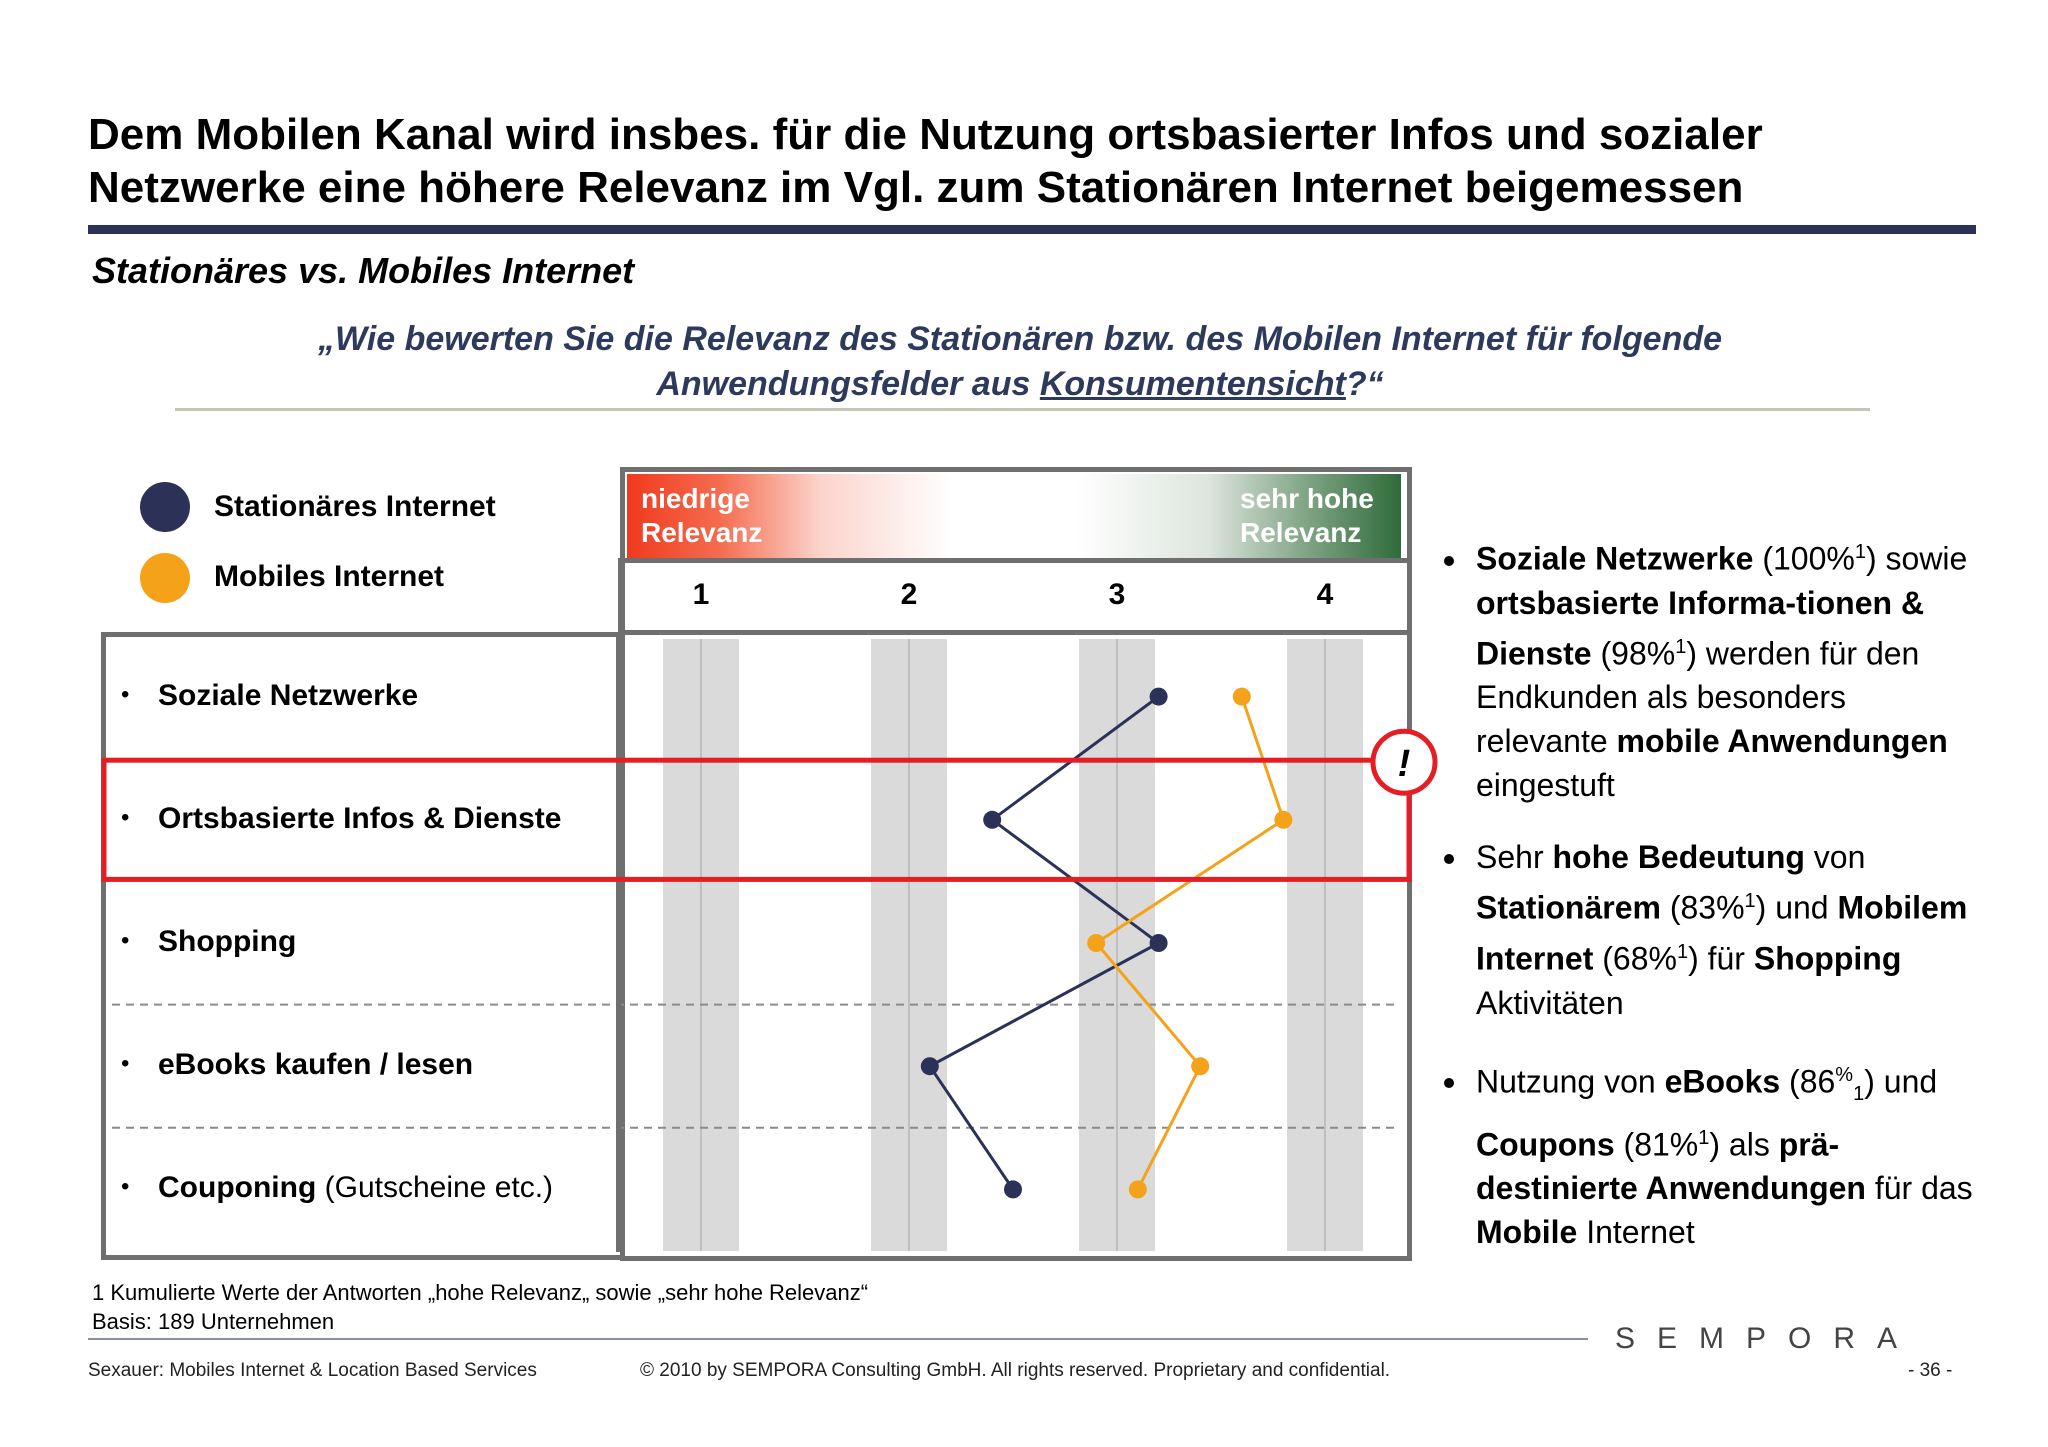 The width and height of the screenshot is (2048, 1447). Describe the element at coordinates (165, 578) in the screenshot. I see `legend-marker-mobil` at that location.